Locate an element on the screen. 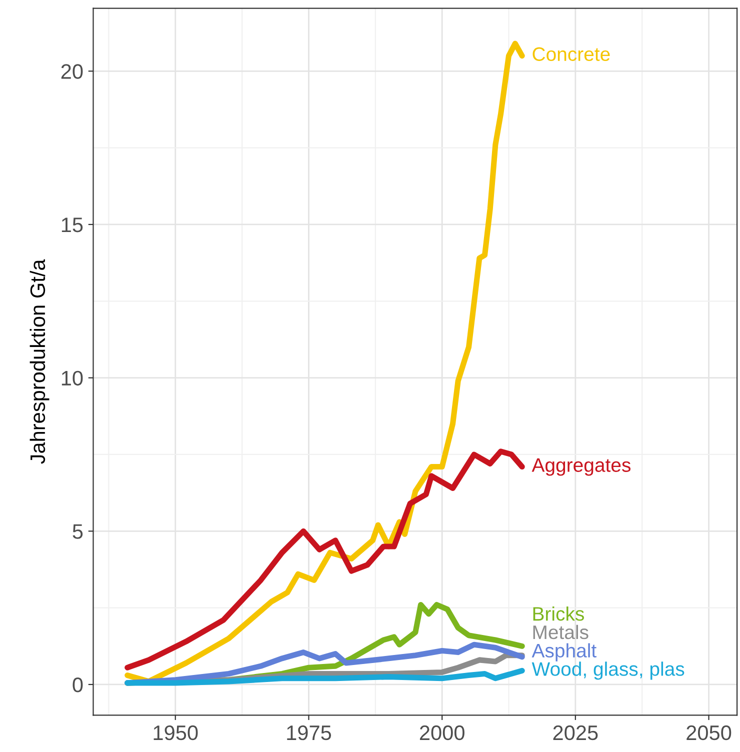  y-tick-label: 15 is located at coordinates (72, 225).